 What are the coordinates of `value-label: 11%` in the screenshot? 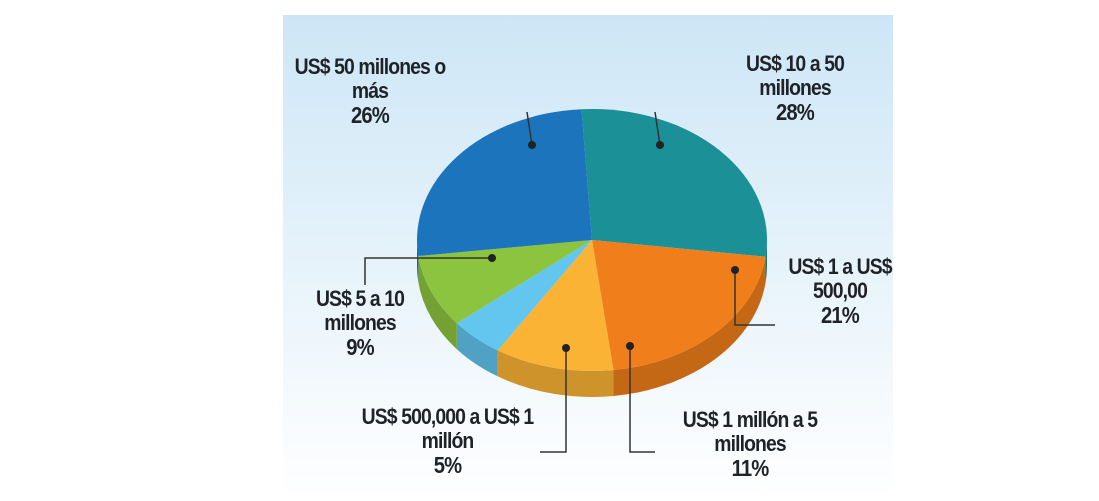 It's located at (750, 468).